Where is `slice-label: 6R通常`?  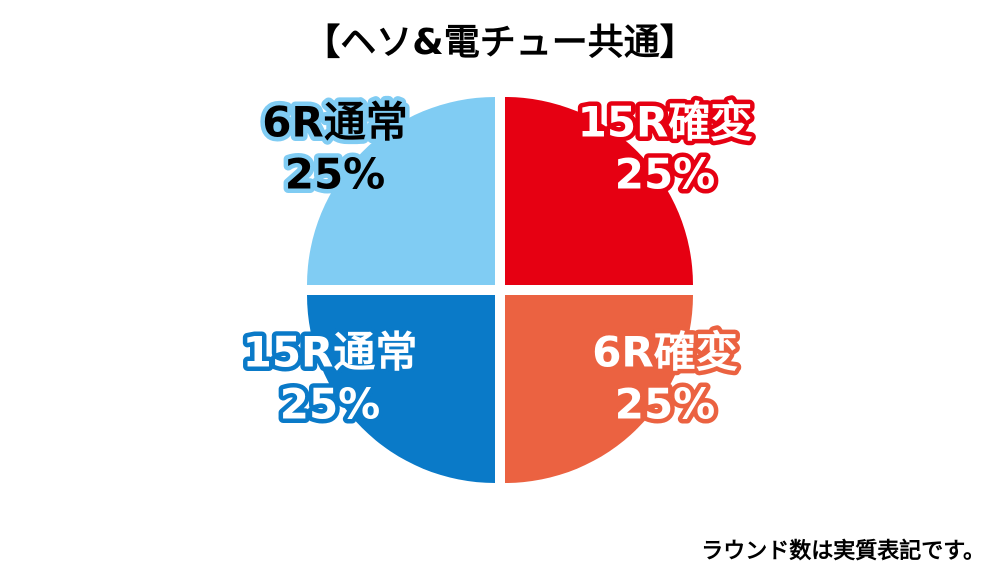
slice-label: 6R通常 is located at coordinates (335, 122).